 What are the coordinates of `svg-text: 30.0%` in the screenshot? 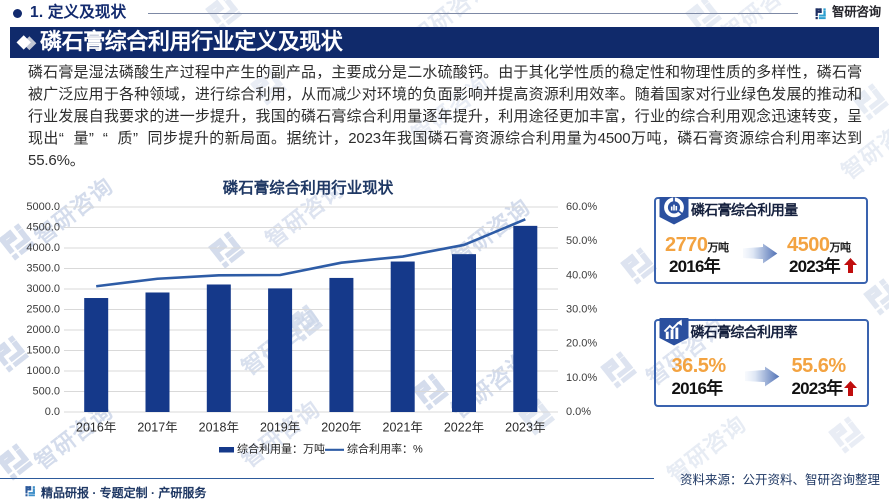 It's located at (581, 310).